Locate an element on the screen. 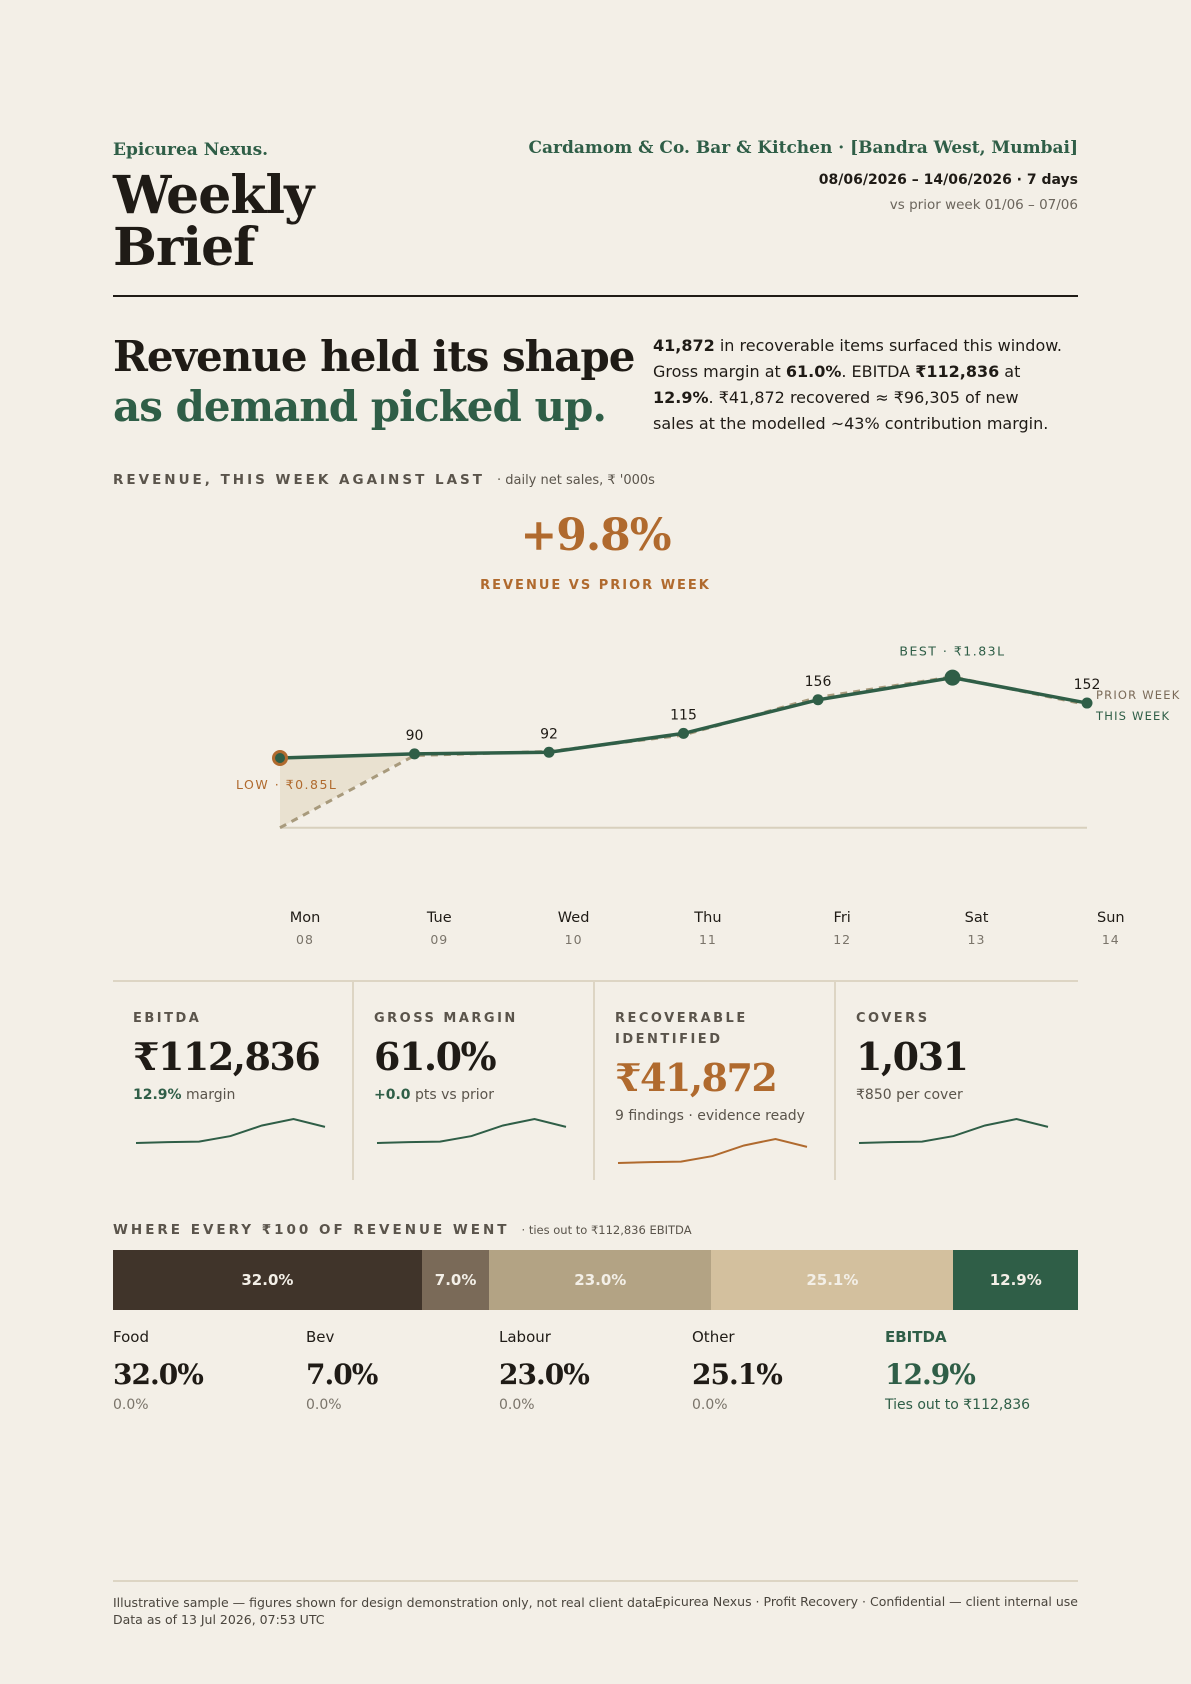 This screenshot has width=1191, height=1684. x-tick-date: 13 is located at coordinates (977, 939).